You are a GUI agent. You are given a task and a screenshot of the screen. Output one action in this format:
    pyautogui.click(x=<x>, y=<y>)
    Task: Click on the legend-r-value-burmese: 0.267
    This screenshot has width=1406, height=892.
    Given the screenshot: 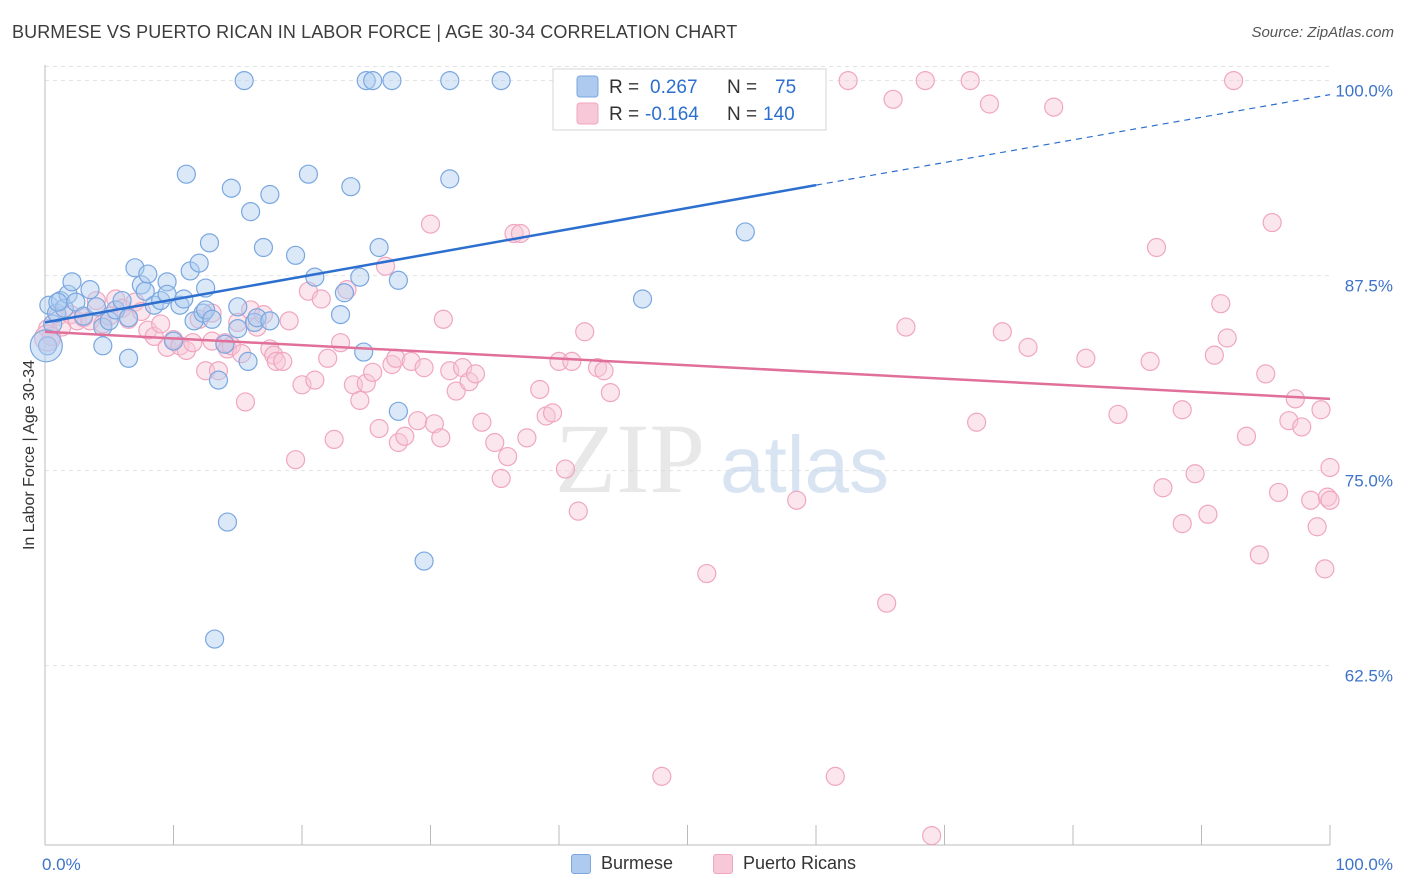 What is the action you would take?
    pyautogui.click(x=674, y=87)
    